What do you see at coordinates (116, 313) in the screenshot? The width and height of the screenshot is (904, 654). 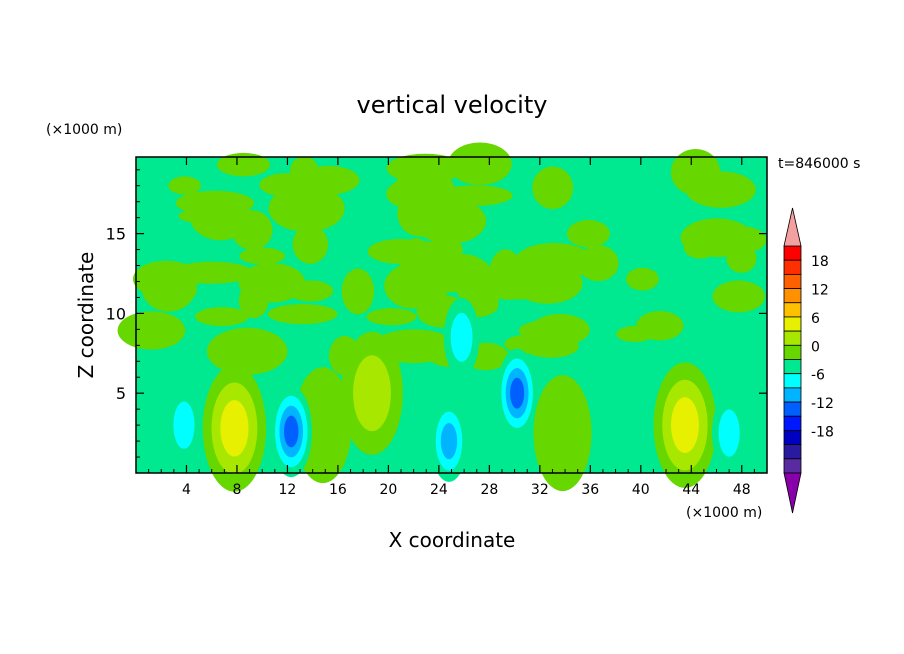 I see `y-tick-label: 10` at bounding box center [116, 313].